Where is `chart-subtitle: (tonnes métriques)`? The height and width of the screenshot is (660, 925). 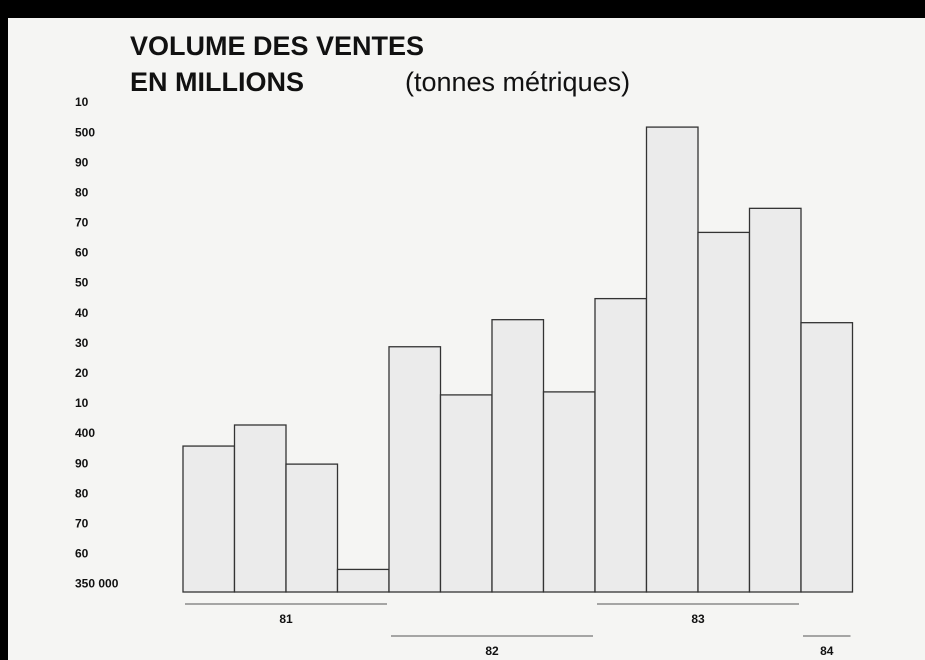 chart-subtitle: (tonnes métriques) is located at coordinates (517, 82).